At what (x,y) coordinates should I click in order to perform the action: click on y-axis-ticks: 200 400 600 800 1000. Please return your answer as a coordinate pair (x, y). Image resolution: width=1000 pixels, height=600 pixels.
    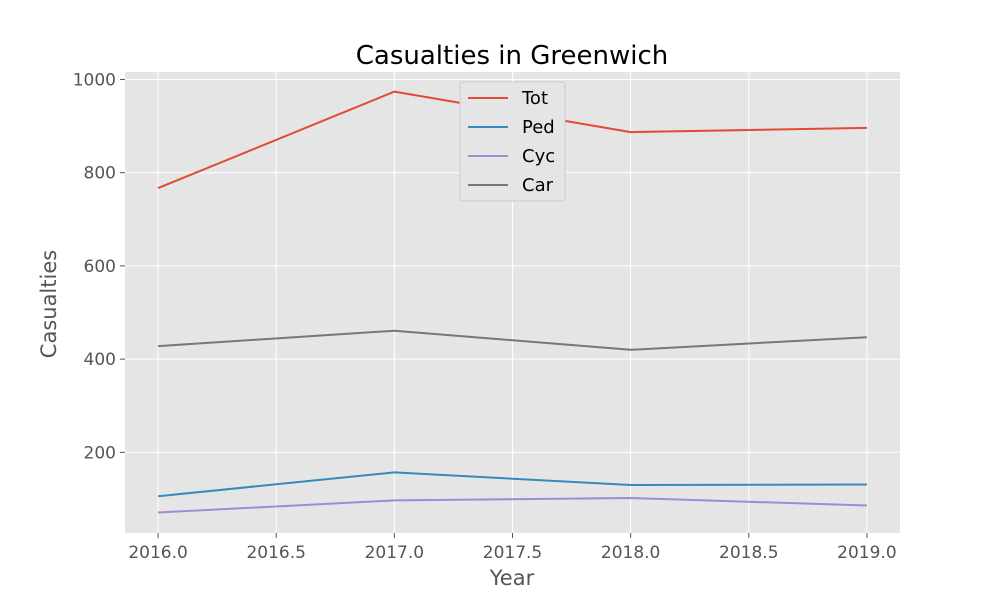
    Looking at the image, I should click on (99, 266).